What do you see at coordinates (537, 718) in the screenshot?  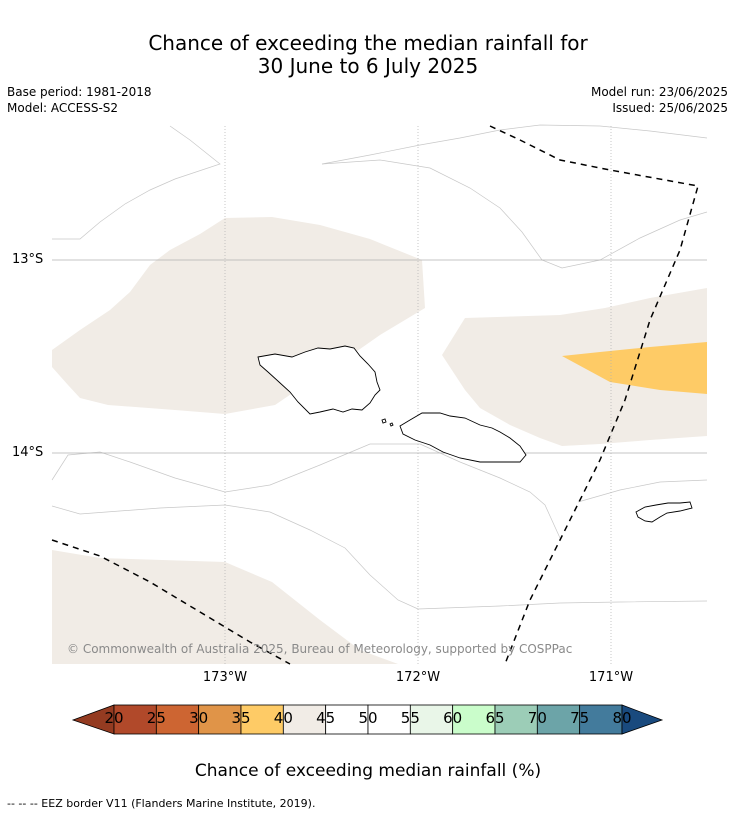 I see `colorbar-tick-70: 70` at bounding box center [537, 718].